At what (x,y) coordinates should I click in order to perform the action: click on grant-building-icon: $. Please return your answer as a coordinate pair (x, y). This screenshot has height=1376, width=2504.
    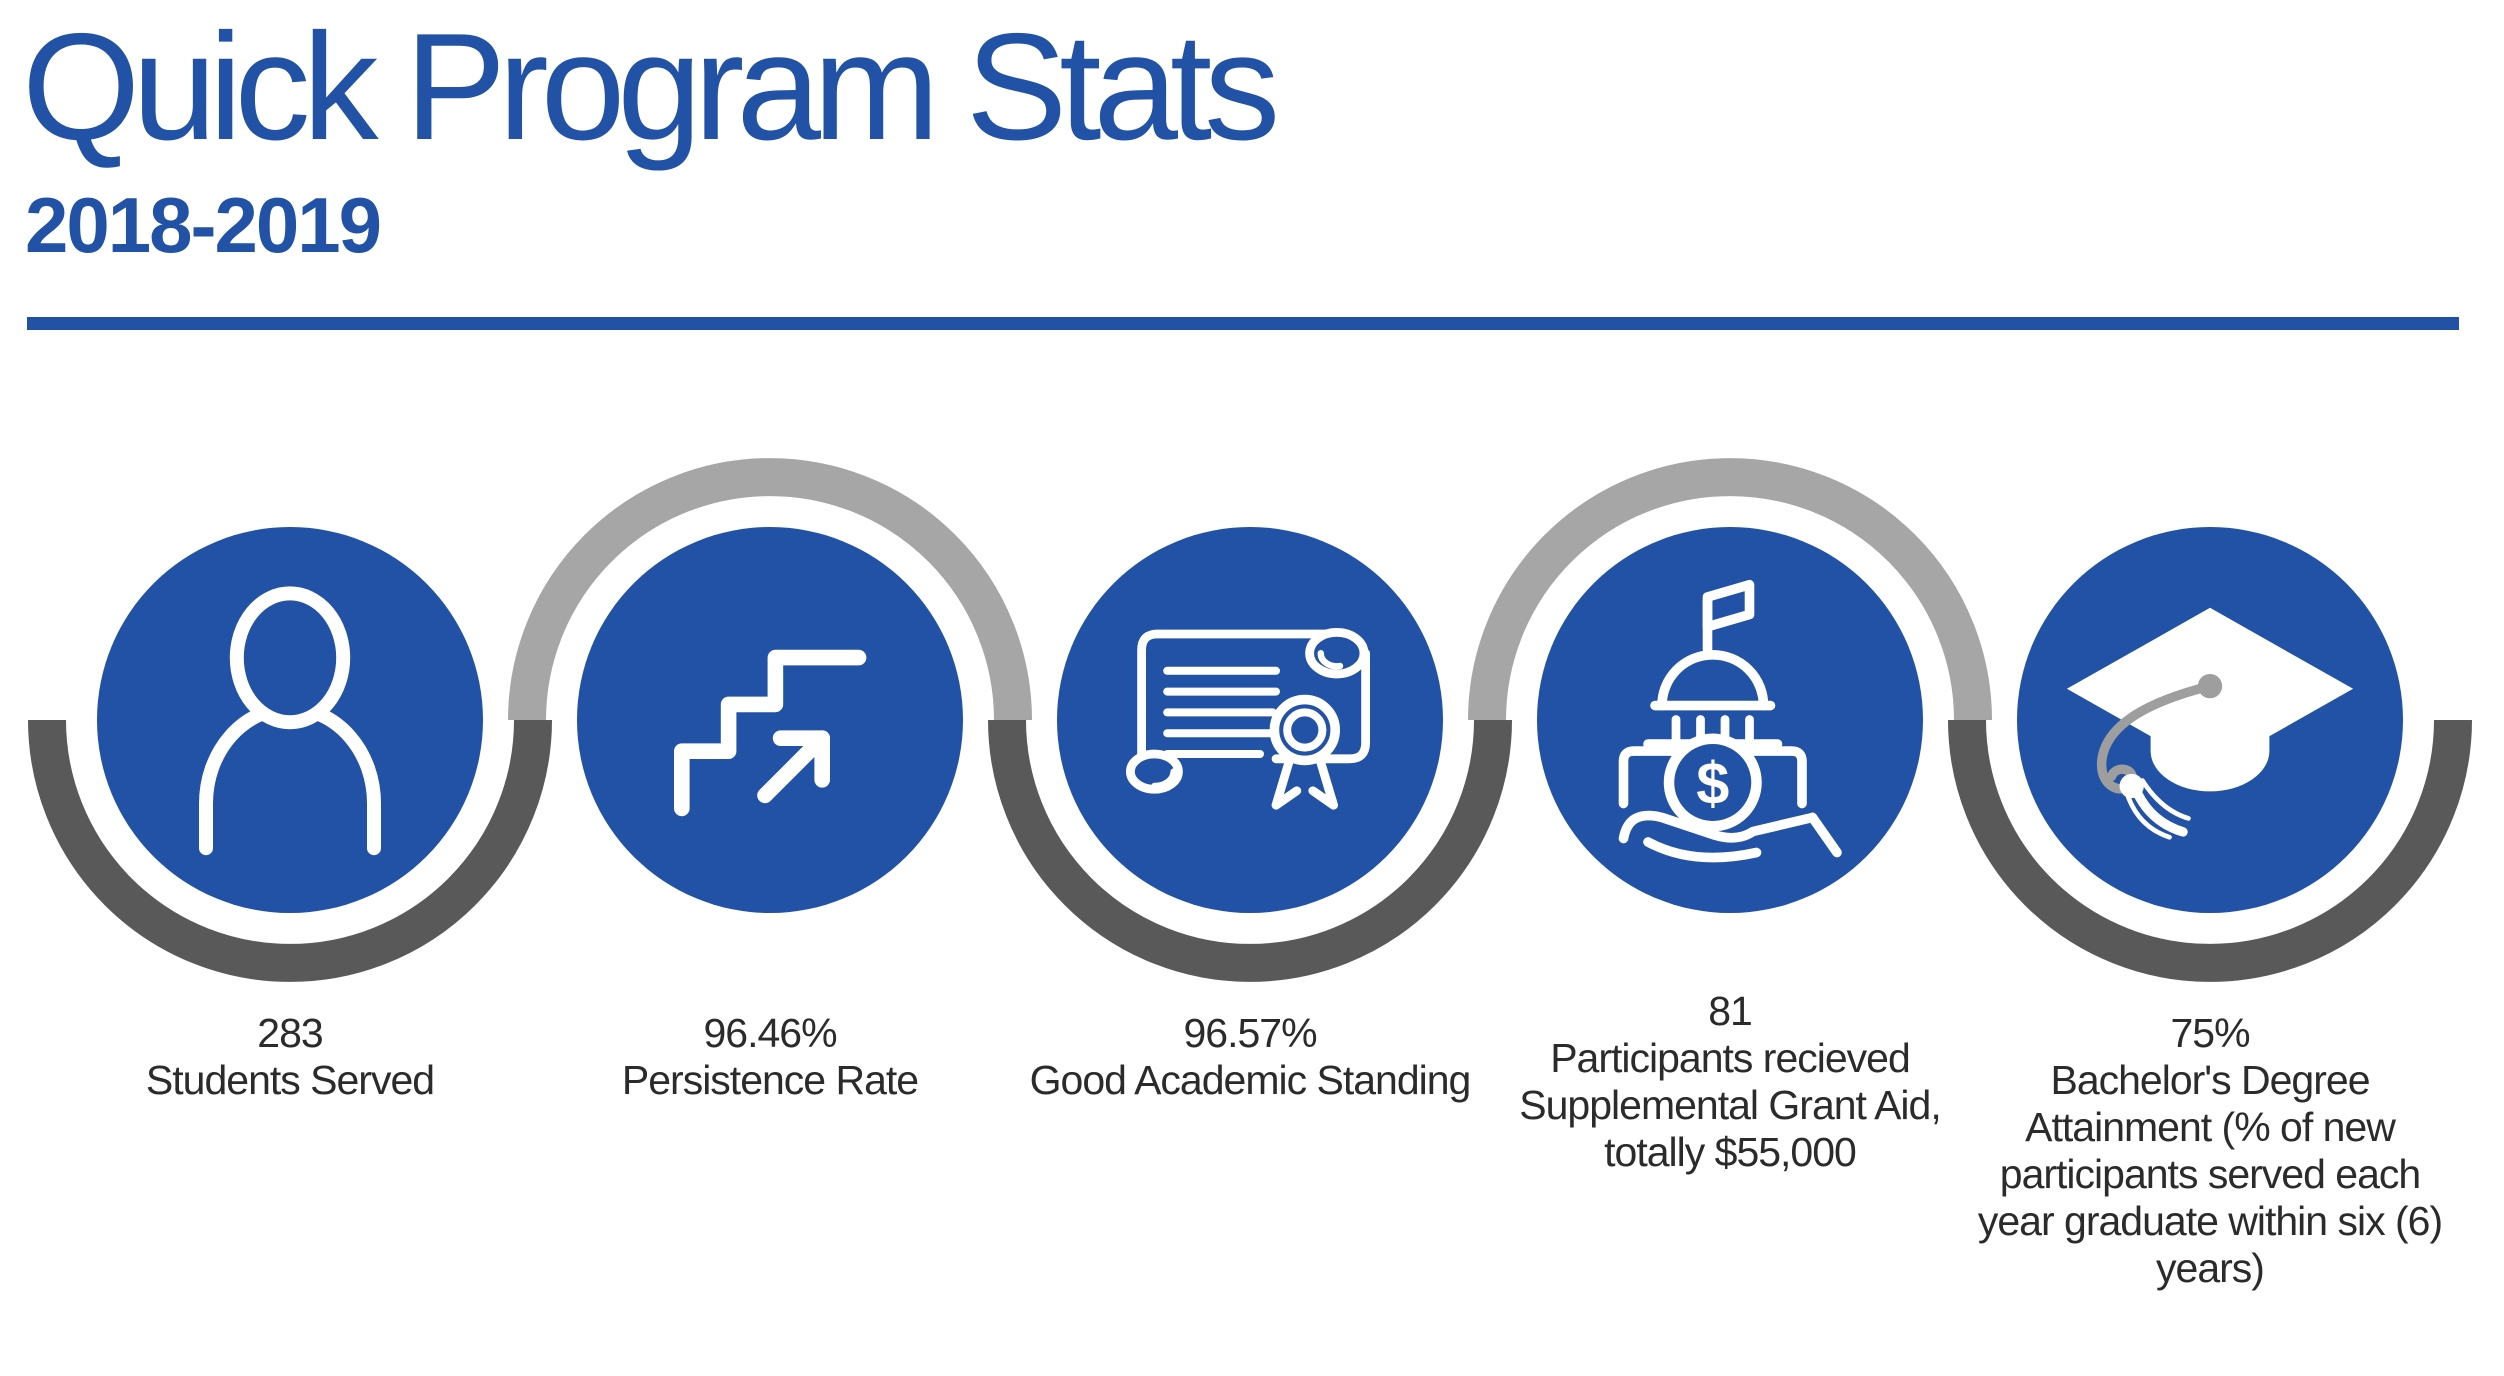
    Looking at the image, I should click on (1730, 721).